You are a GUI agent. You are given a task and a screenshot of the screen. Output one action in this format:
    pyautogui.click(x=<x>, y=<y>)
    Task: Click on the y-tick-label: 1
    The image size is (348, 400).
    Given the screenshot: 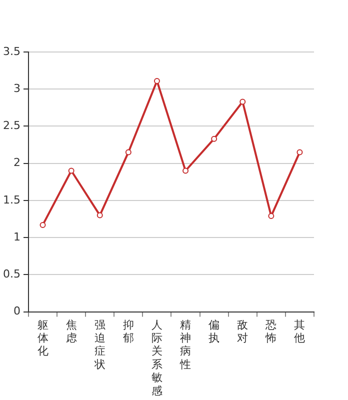 What is the action you would take?
    pyautogui.click(x=16, y=237)
    